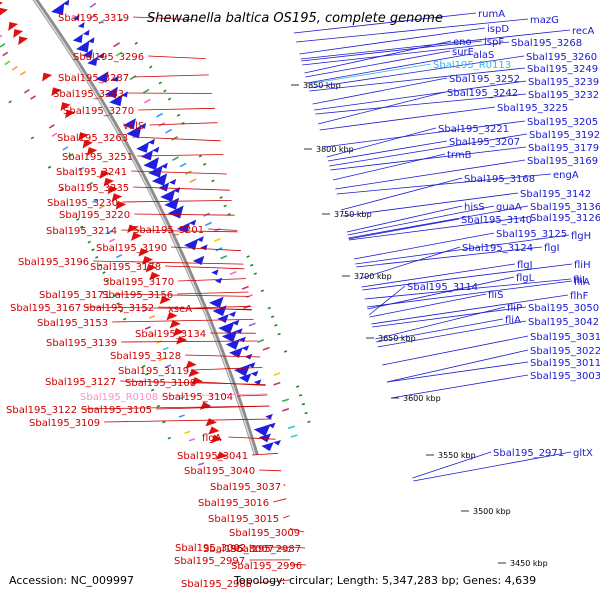 The height and width of the screenshot is (600, 600). I want to click on reverse-gene-label: Sbal195_3319, so click(93, 18).